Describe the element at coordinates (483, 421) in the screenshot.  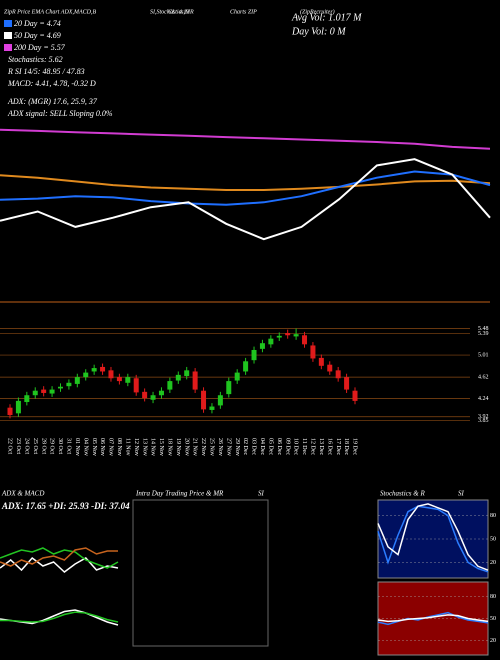
I see `y-tick-label: 3.85` at that location.